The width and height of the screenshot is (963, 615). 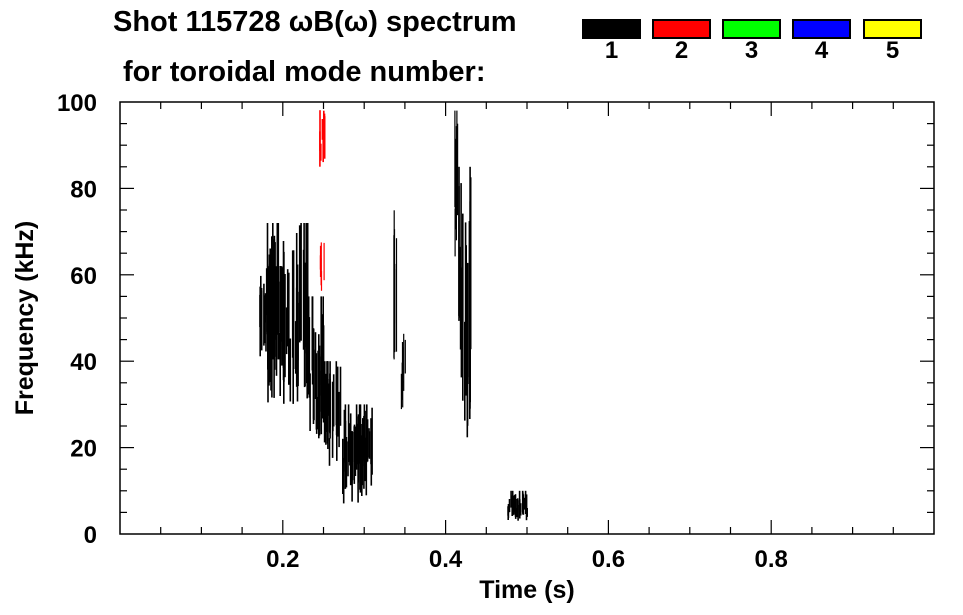 What do you see at coordinates (681, 50) in the screenshot?
I see `legend-label-2: 2` at bounding box center [681, 50].